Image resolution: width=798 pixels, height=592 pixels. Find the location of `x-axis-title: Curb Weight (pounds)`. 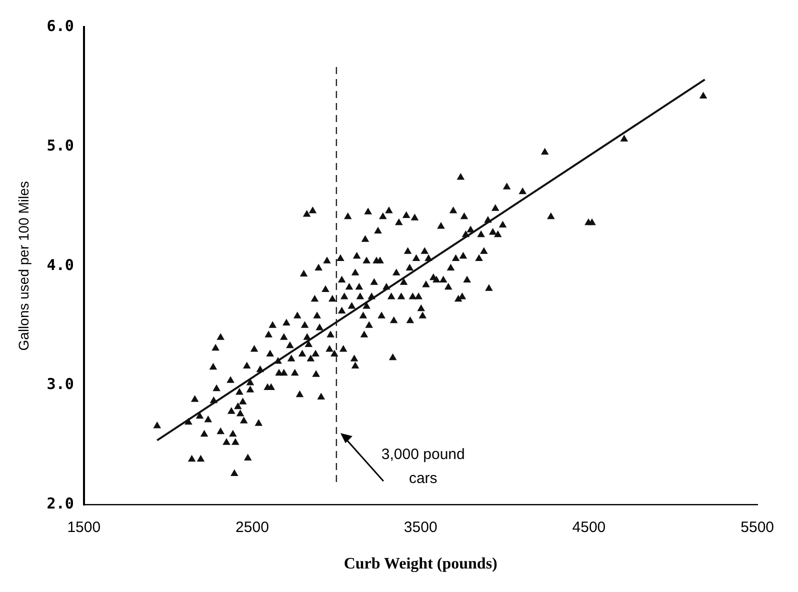

x-axis-title: Curb Weight (pounds) is located at coordinates (421, 564).